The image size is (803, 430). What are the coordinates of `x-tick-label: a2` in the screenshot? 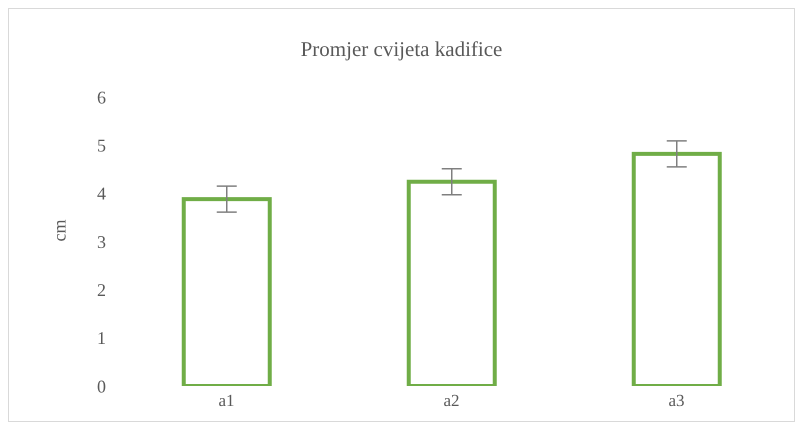 It's located at (451, 400).